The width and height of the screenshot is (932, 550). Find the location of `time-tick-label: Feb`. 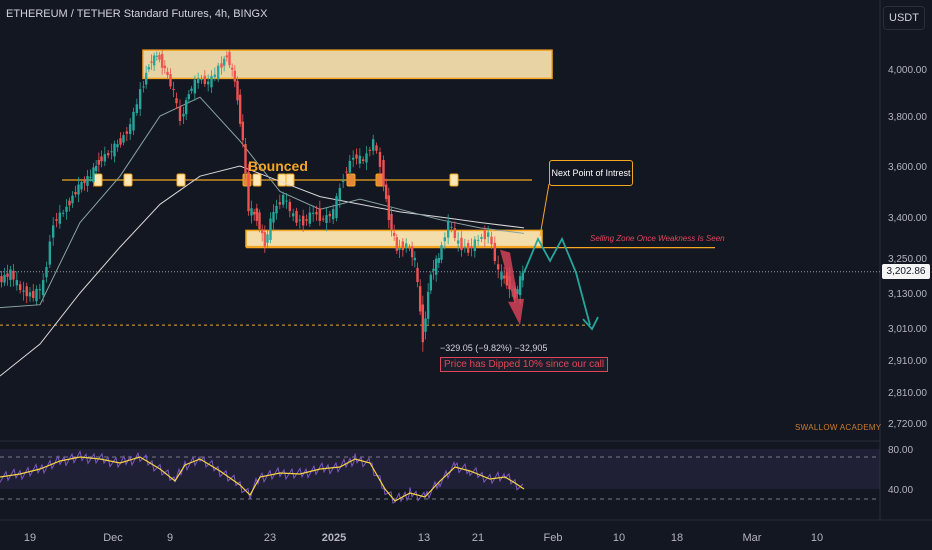

time-tick-label: Feb is located at coordinates (553, 538).